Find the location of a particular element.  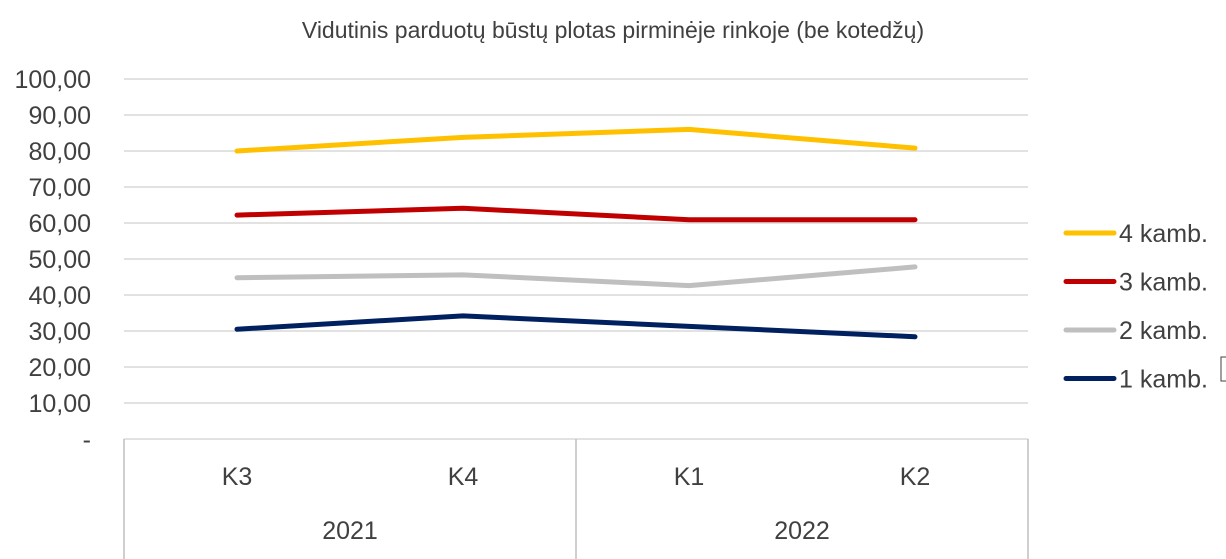

y-tick-label: 20,00 is located at coordinates (59, 368).